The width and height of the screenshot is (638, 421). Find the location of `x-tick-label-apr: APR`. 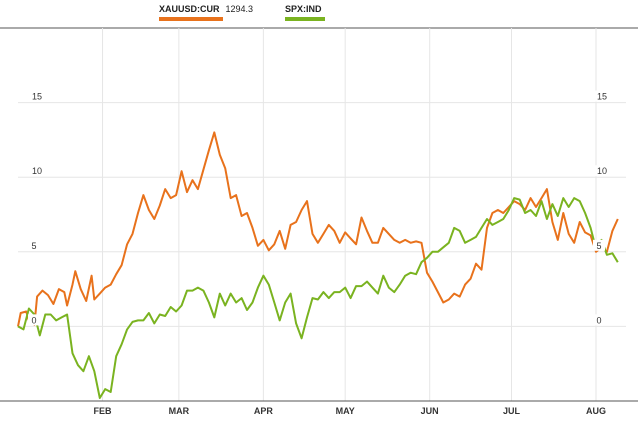

x-tick-label-apr: APR is located at coordinates (264, 411).